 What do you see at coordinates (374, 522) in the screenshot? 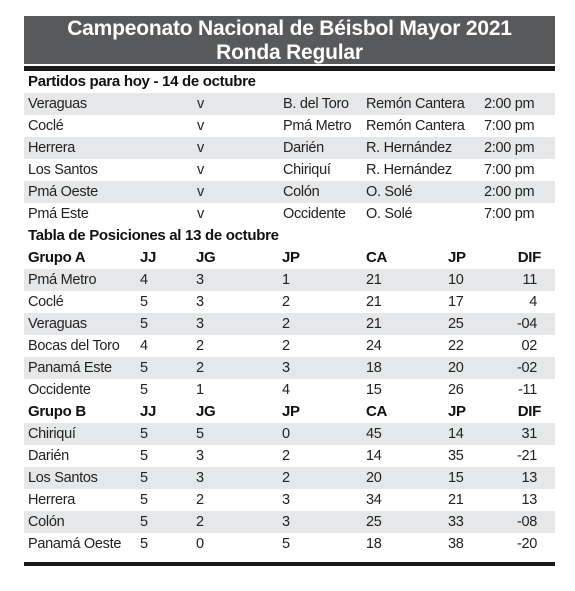
I see `cell-runs-scored: 25` at bounding box center [374, 522].